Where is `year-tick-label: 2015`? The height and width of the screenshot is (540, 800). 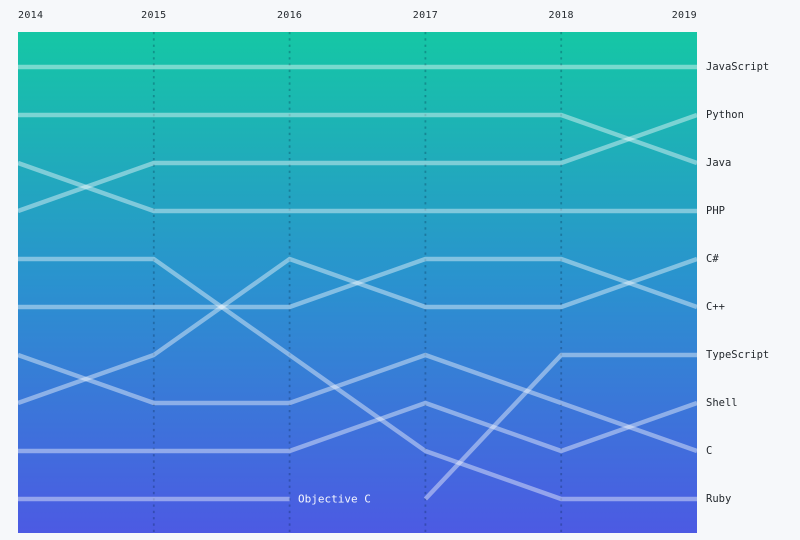
year-tick-label: 2015 is located at coordinates (154, 15).